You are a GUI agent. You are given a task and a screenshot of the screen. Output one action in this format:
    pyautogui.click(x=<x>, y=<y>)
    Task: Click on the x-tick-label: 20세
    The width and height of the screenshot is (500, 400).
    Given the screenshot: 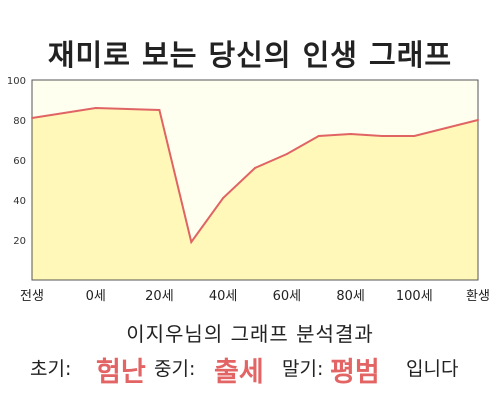 What is the action you would take?
    pyautogui.click(x=159, y=296)
    